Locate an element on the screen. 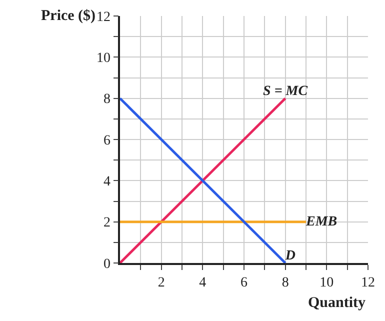  x-tick-label: 2 is located at coordinates (161, 283).